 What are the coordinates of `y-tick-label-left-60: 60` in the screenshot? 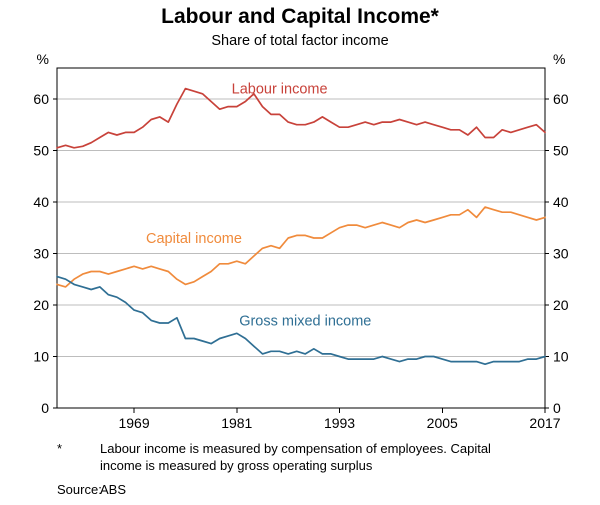 It's located at (41, 99).